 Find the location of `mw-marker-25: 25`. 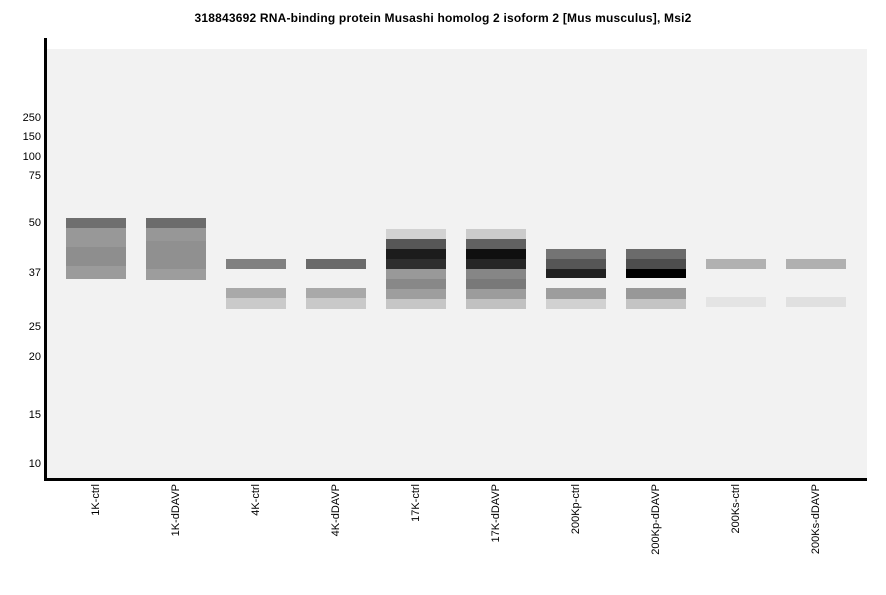

mw-marker-25: 25 is located at coordinates (34, 327).